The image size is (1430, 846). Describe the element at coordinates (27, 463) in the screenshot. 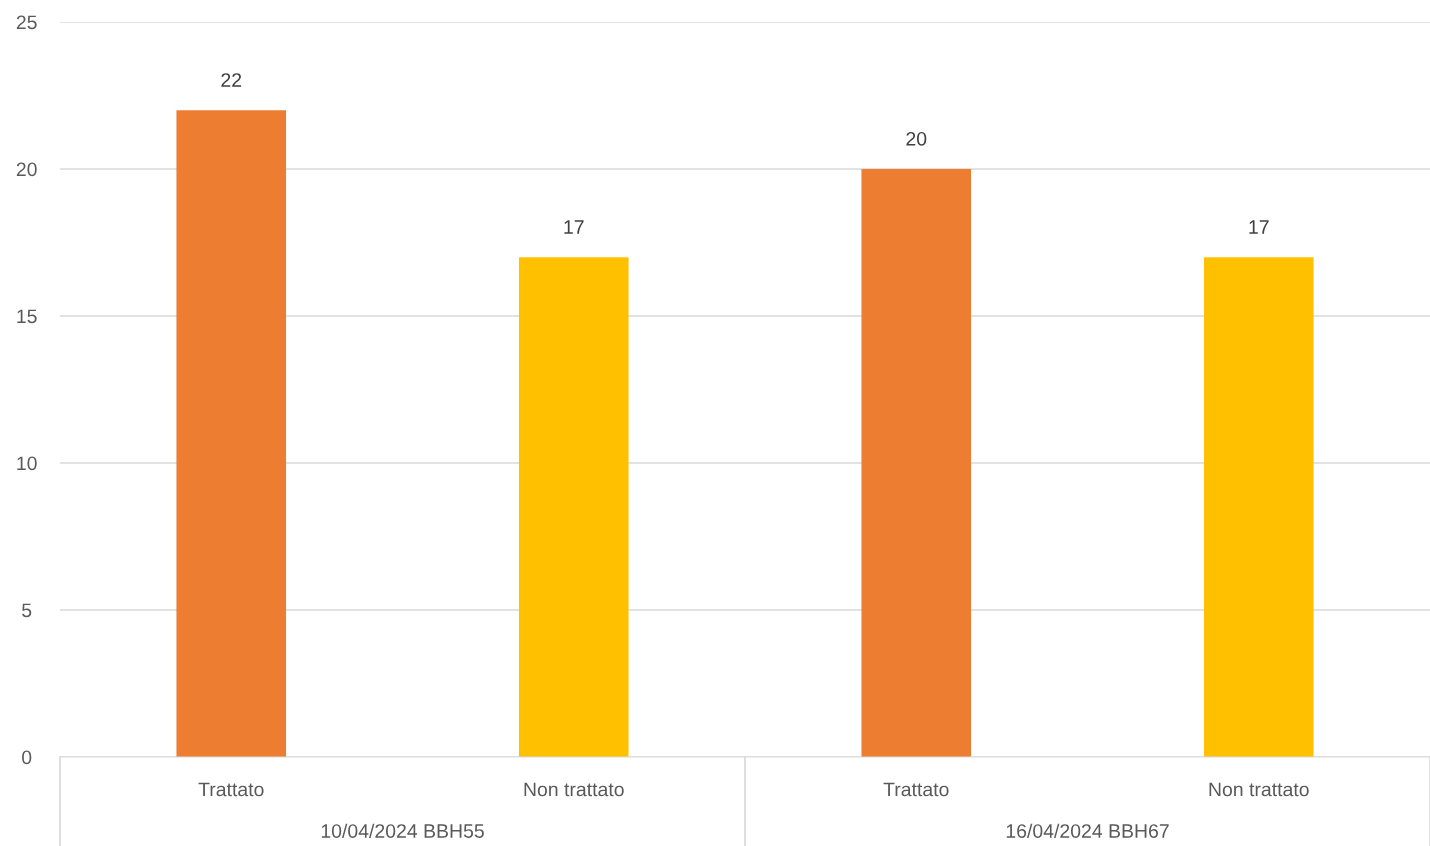

I see `y-tick-label: 10` at that location.